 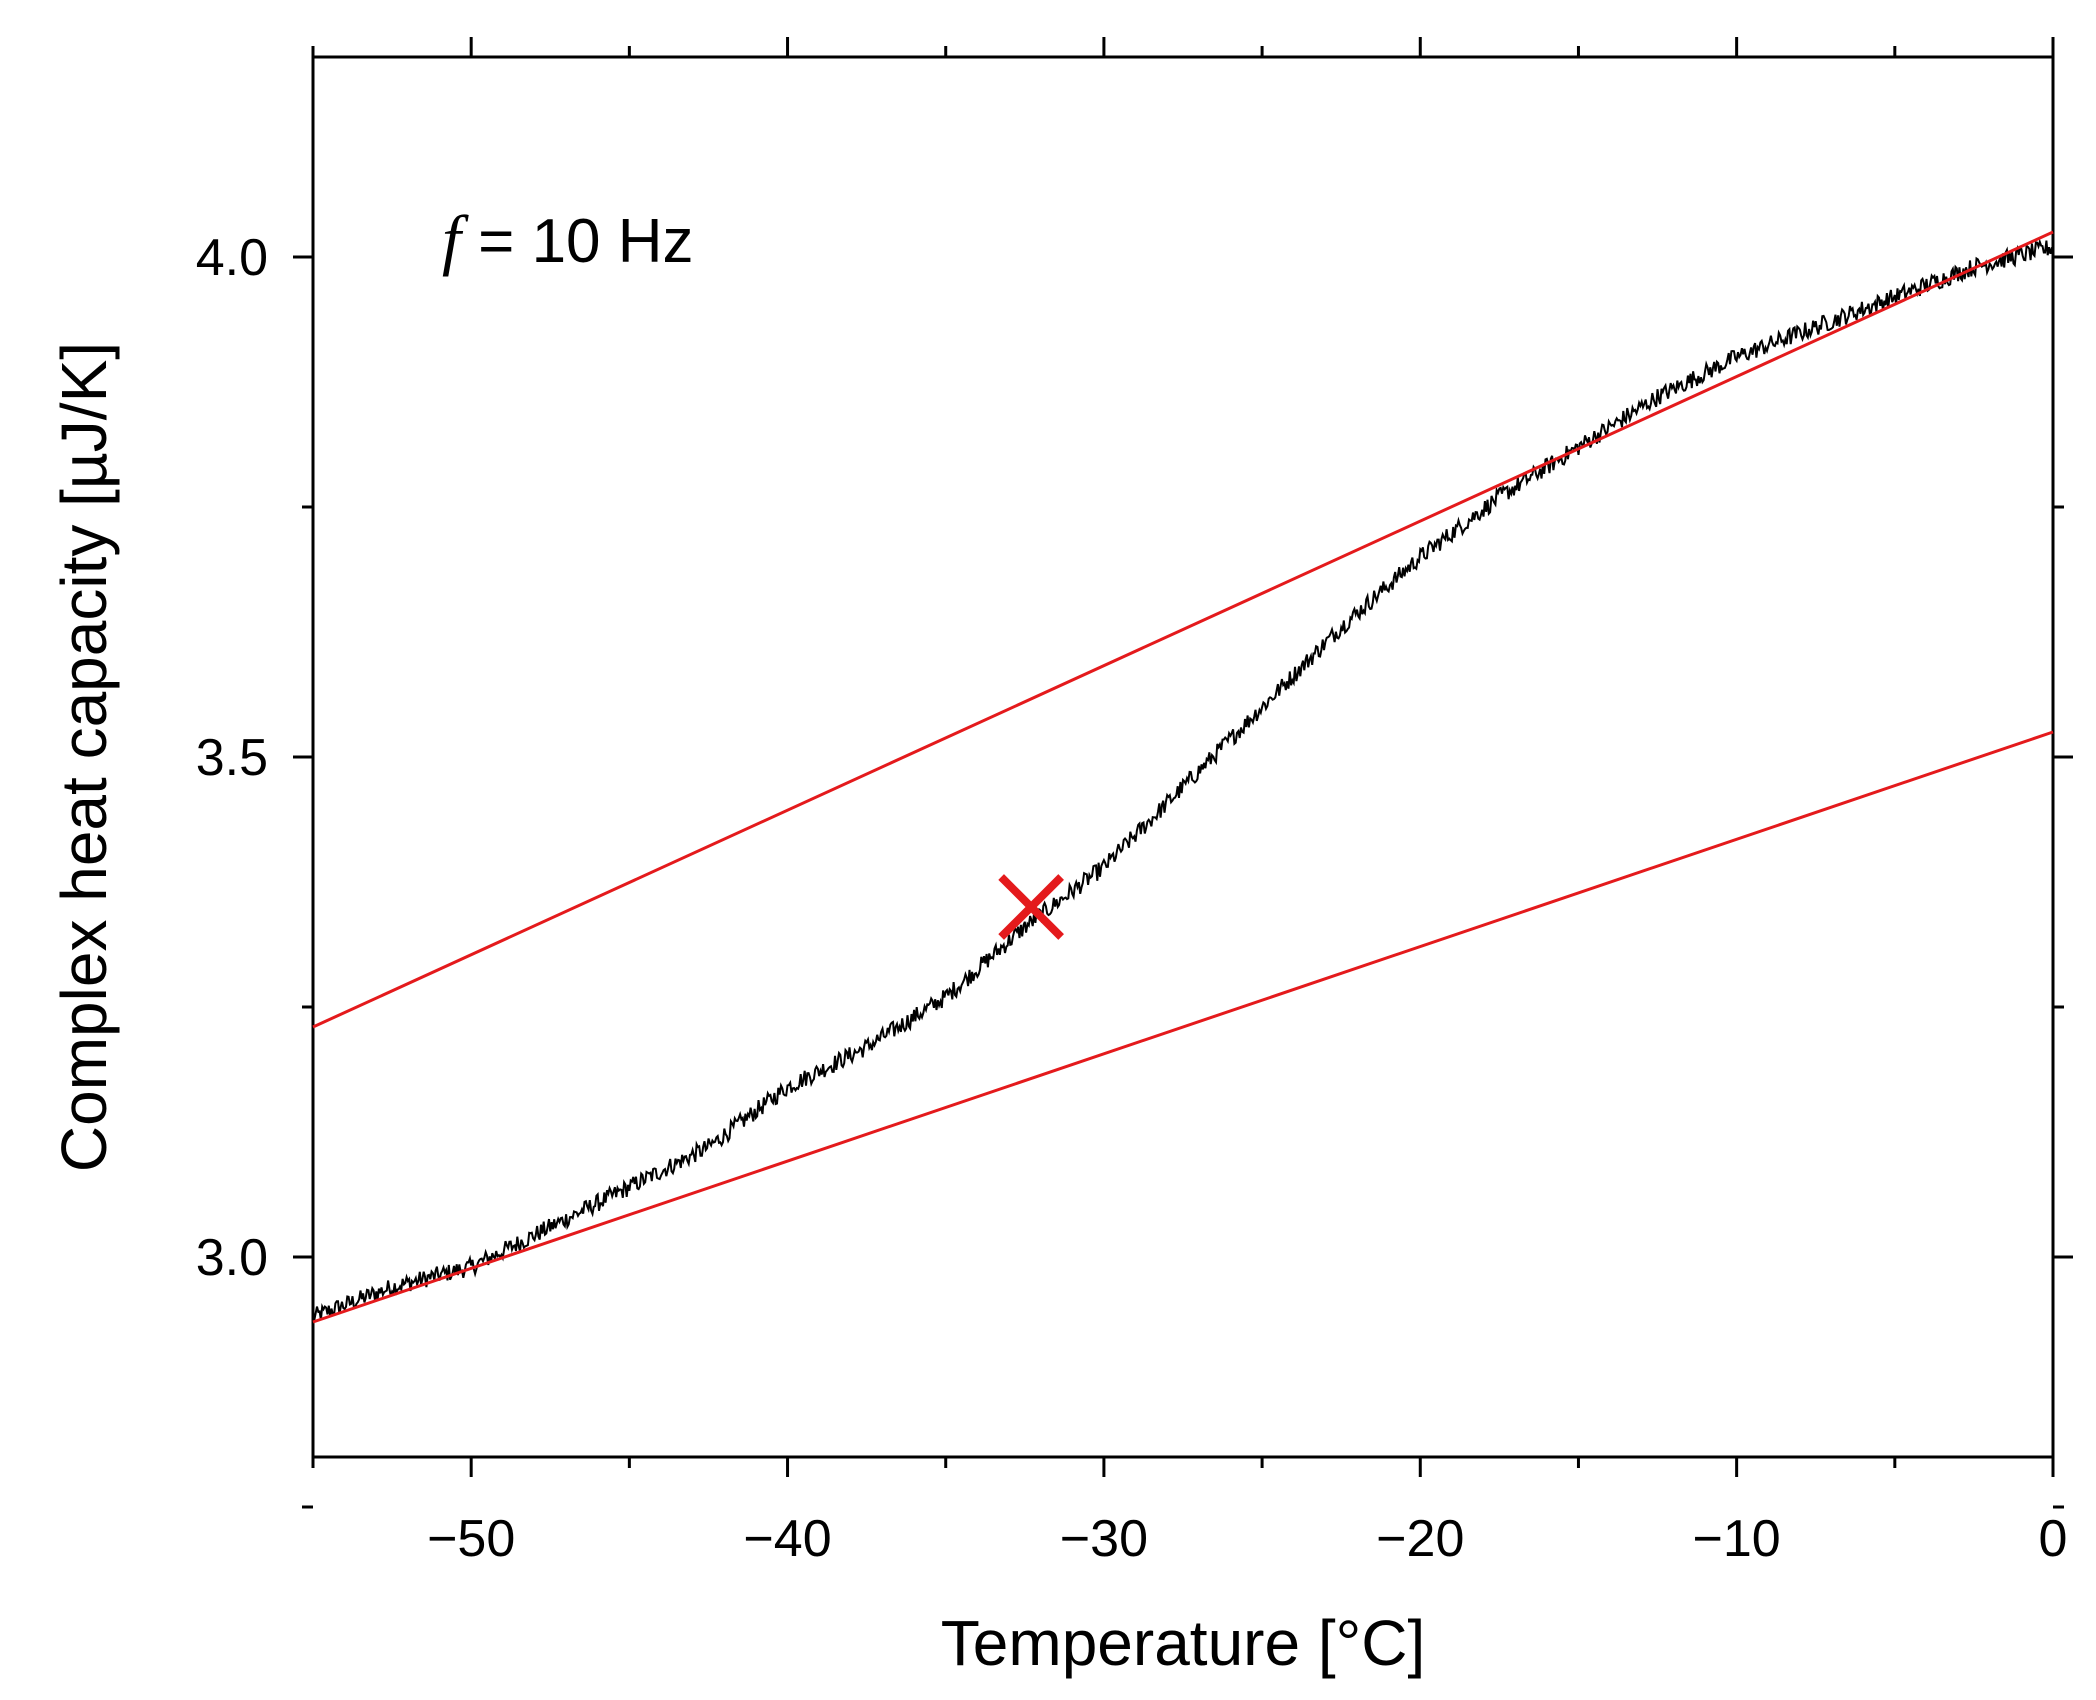 I want to click on y-axis-title: Complex heat capacity [µJ/K], so click(x=84, y=757).